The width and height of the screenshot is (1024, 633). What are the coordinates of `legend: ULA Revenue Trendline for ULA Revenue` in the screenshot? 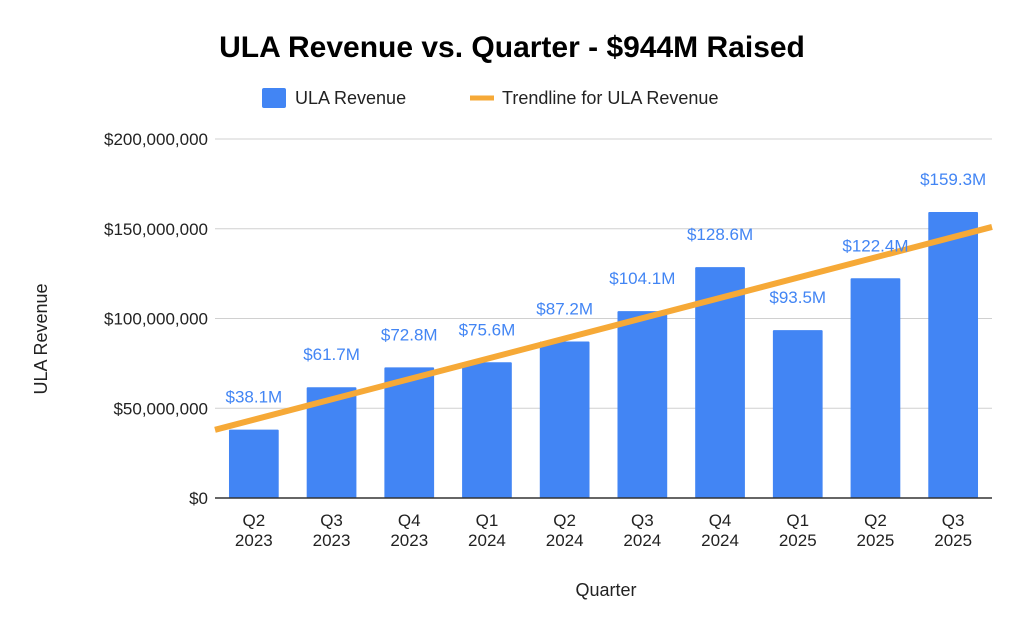 It's located at (490, 98).